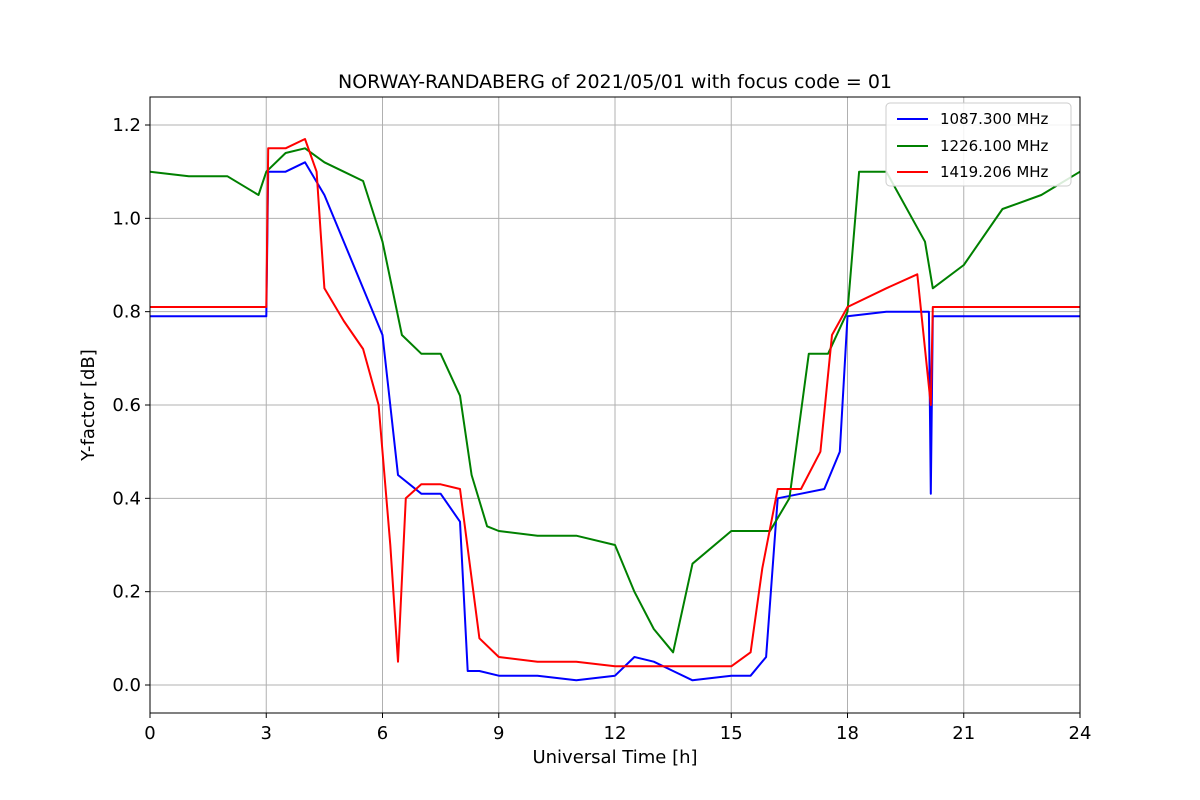 The height and width of the screenshot is (800, 1200). What do you see at coordinates (126, 218) in the screenshot?
I see `y-tick-label: 1.0` at bounding box center [126, 218].